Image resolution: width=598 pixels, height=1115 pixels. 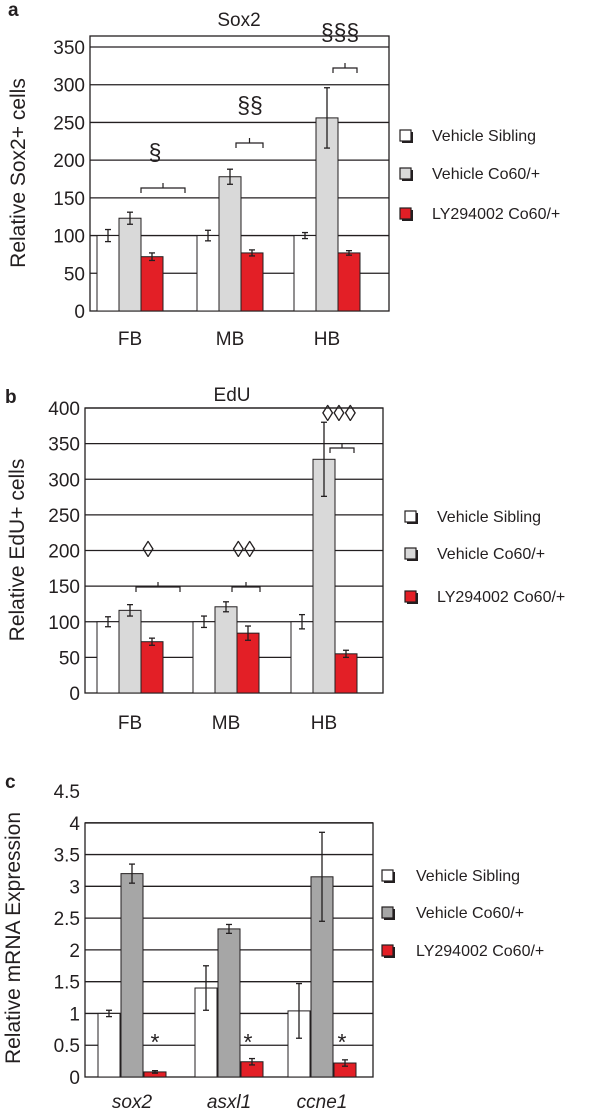 I want to click on panel-letter: b, so click(x=11, y=397).